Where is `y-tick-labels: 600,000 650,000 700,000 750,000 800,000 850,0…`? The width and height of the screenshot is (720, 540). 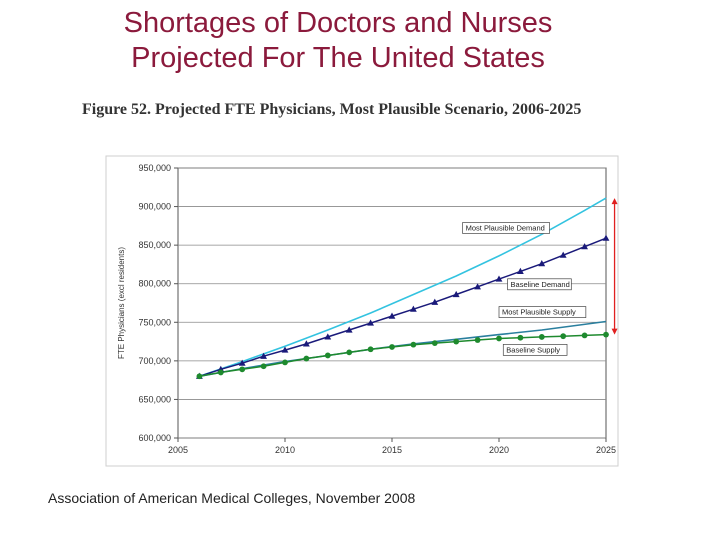
y-tick-labels: 600,000 650,000 700,000 750,000 800,000 850,0… is located at coordinates (154, 303).